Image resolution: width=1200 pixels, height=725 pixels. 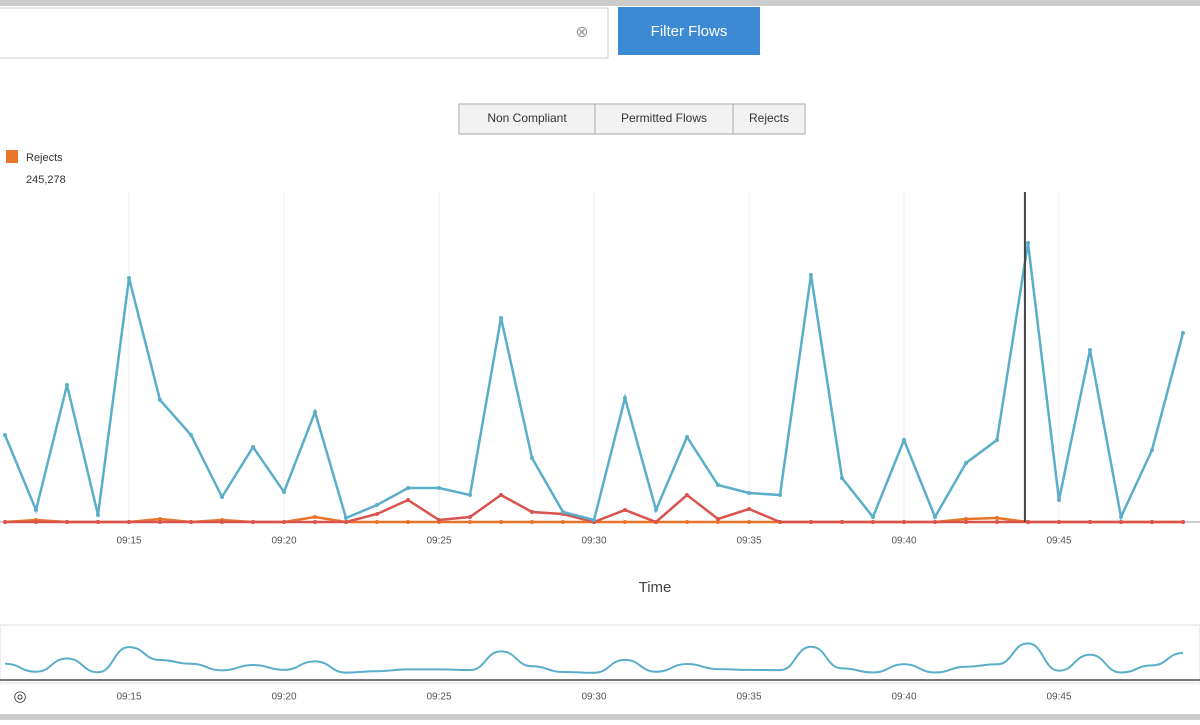 What do you see at coordinates (304, 33) in the screenshot?
I see `search-input` at bounding box center [304, 33].